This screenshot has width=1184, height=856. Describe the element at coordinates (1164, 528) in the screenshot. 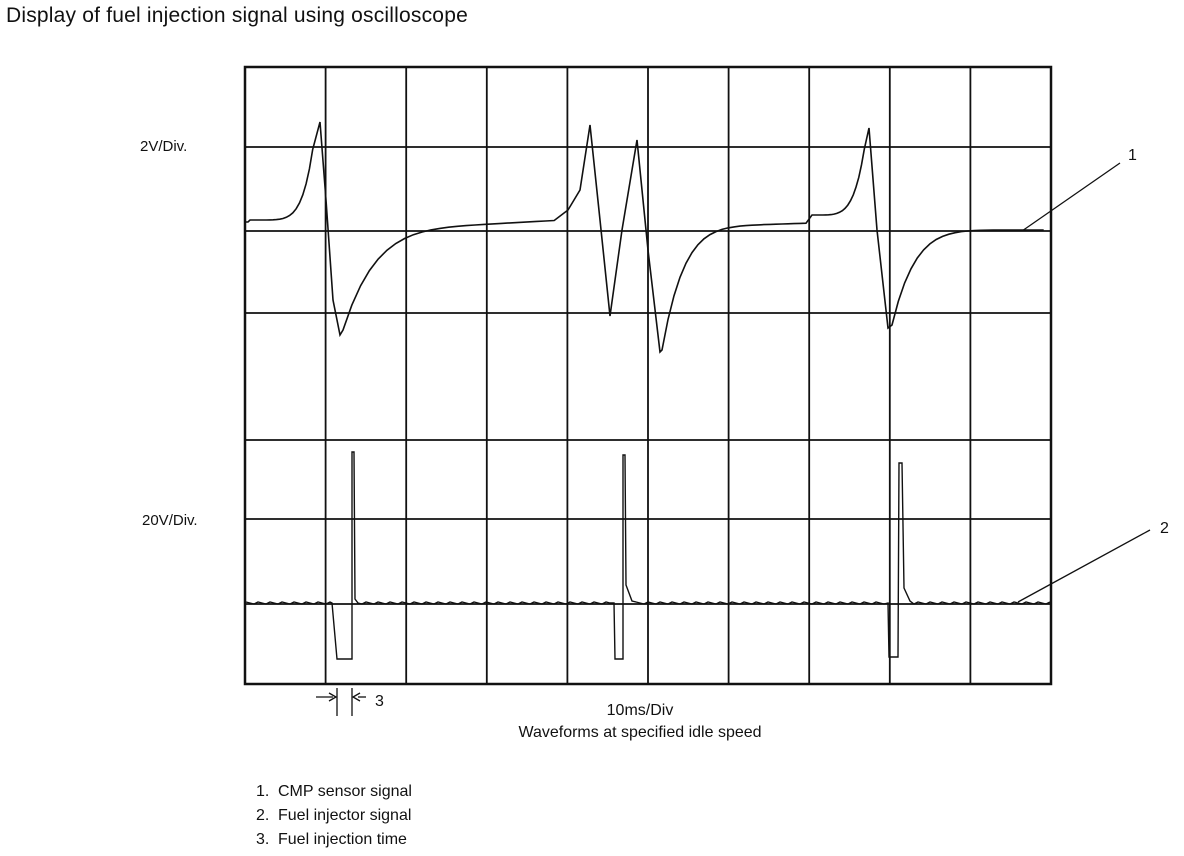

I see `callout-2-label: 2` at that location.